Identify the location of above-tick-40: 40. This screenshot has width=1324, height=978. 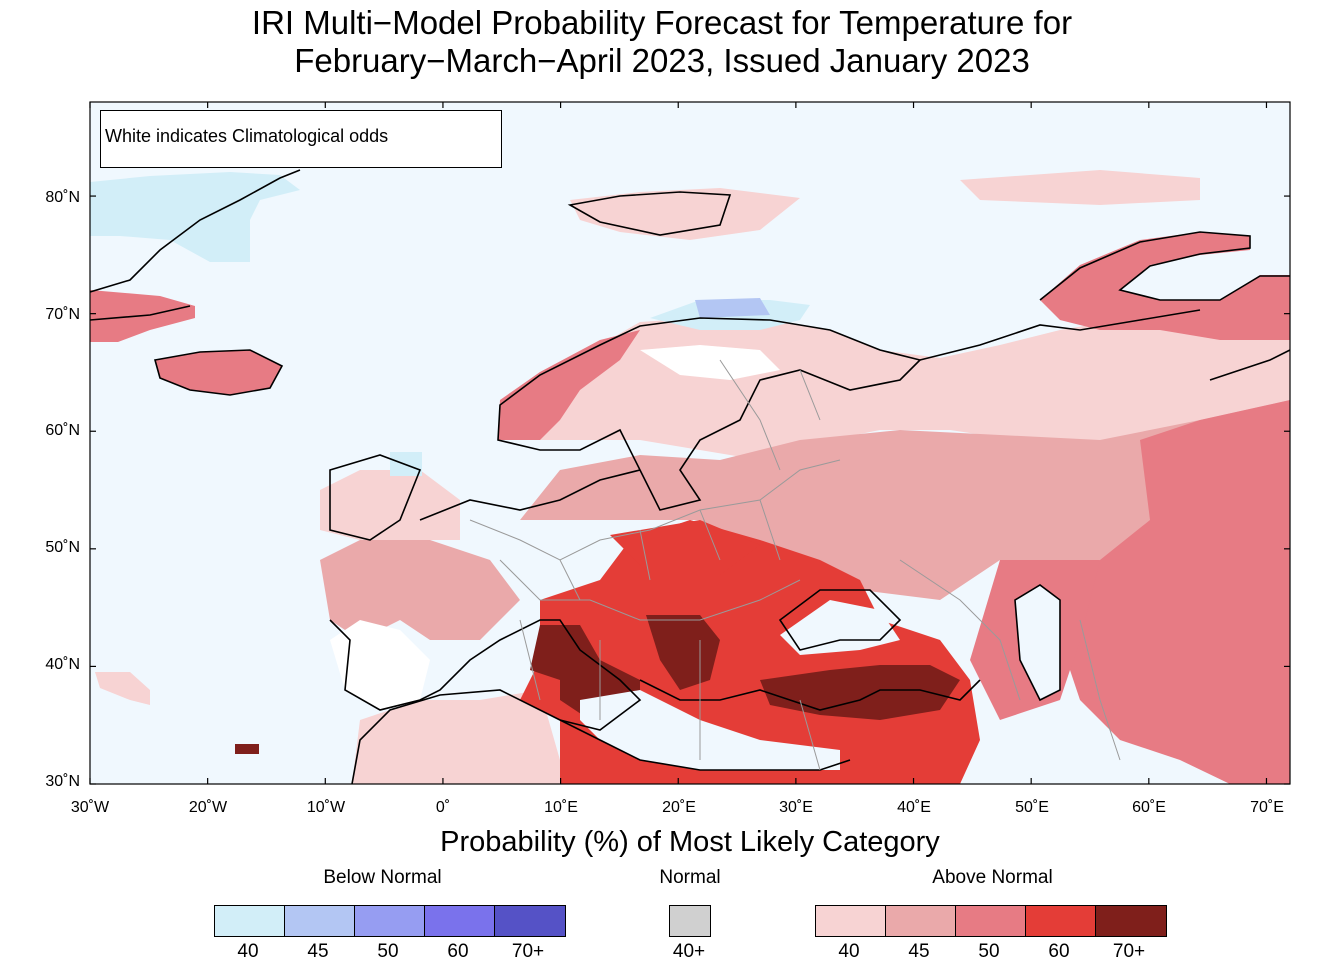
(849, 951).